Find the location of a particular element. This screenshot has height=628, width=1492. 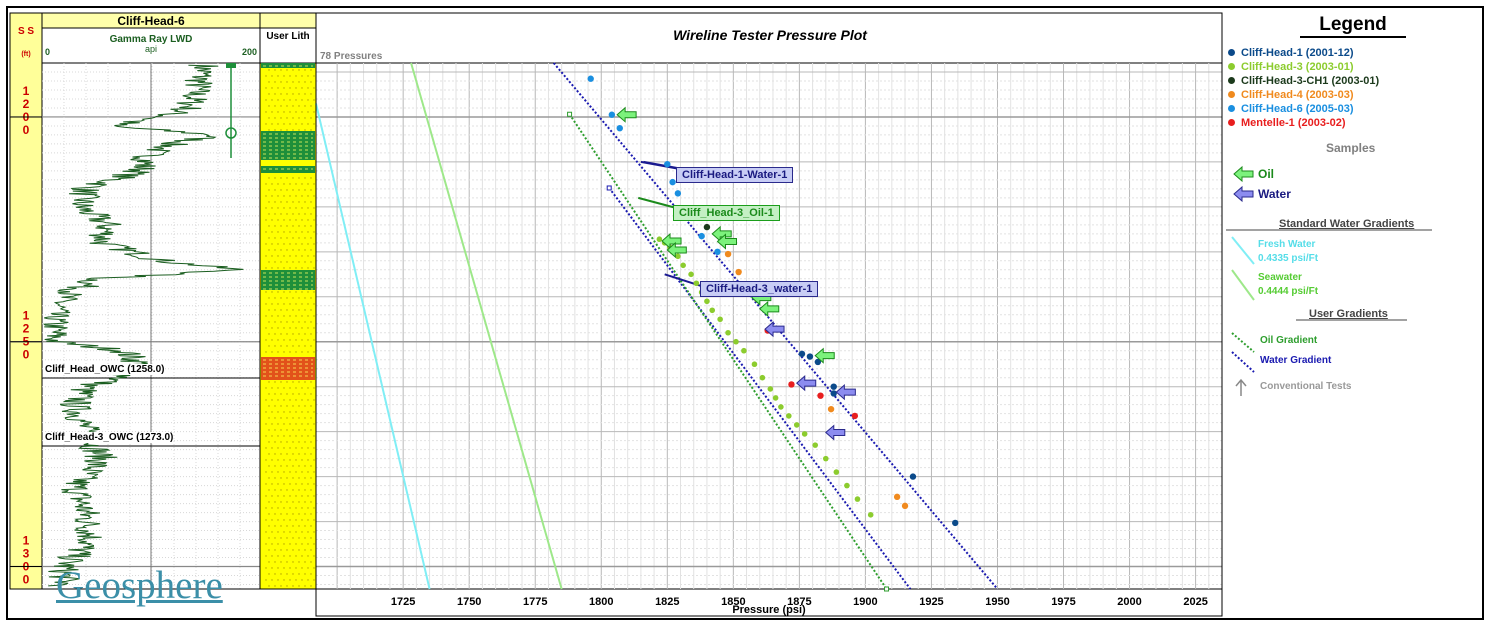

oil-arrow-icon is located at coordinates (726, 241).